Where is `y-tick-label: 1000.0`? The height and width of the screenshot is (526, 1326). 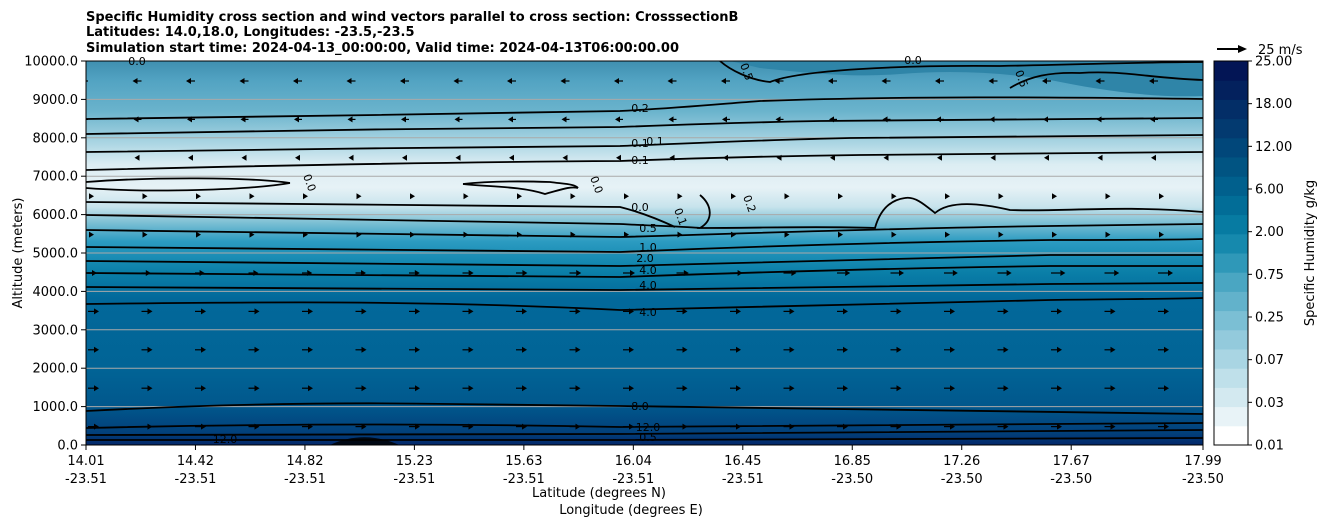
y-tick-label: 1000.0 is located at coordinates (56, 407).